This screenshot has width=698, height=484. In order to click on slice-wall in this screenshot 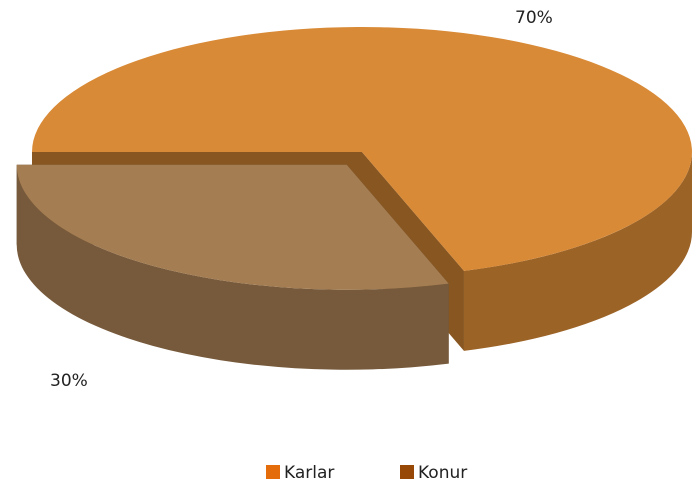, I will do `click(577, 251)`.